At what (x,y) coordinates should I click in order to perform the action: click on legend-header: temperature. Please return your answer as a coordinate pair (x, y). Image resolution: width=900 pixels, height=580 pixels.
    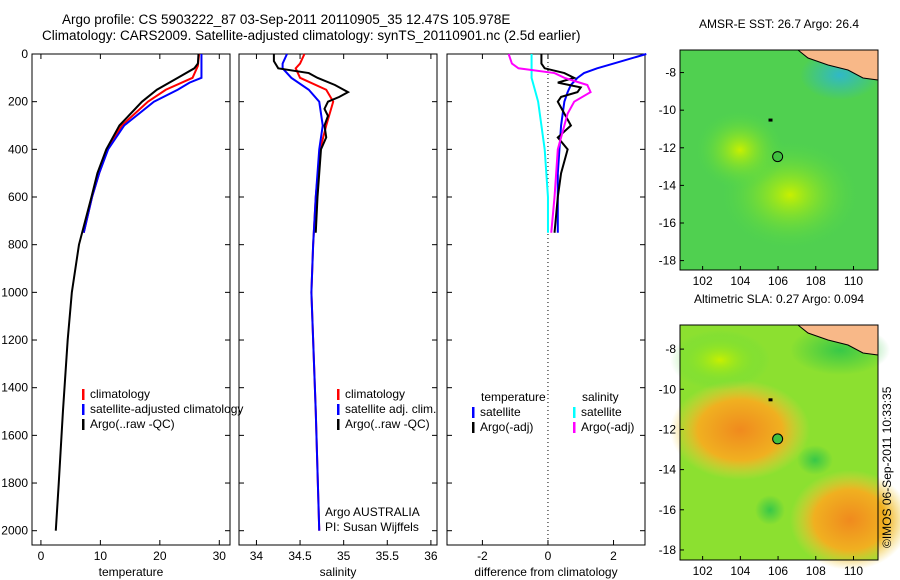
    Looking at the image, I should click on (513, 397).